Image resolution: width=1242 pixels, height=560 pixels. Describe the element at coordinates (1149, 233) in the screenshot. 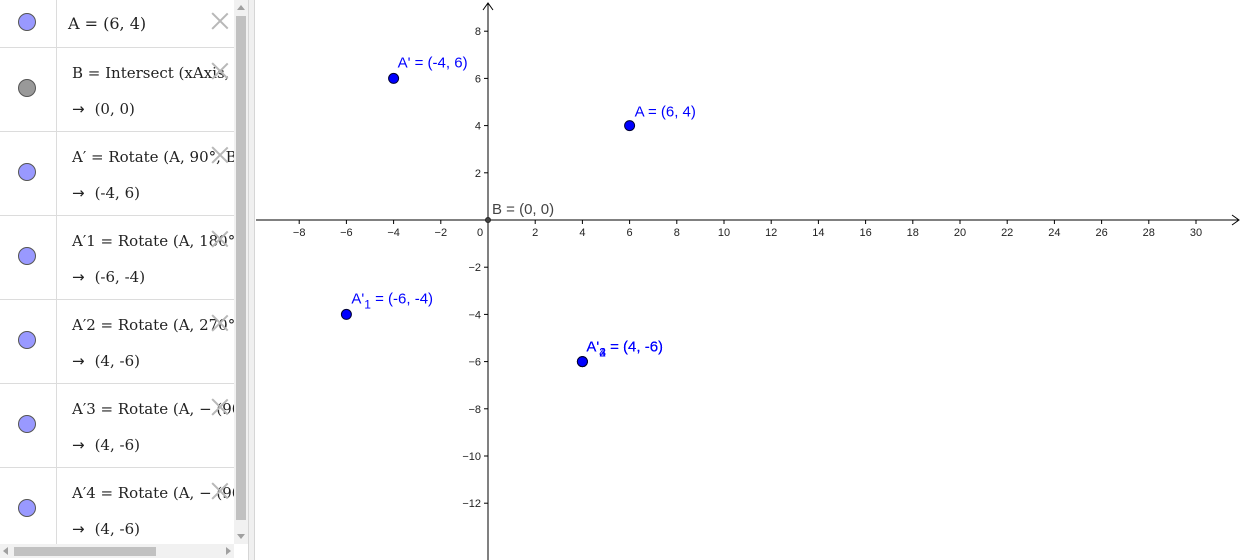

I see `x-tick-label: 28` at that location.